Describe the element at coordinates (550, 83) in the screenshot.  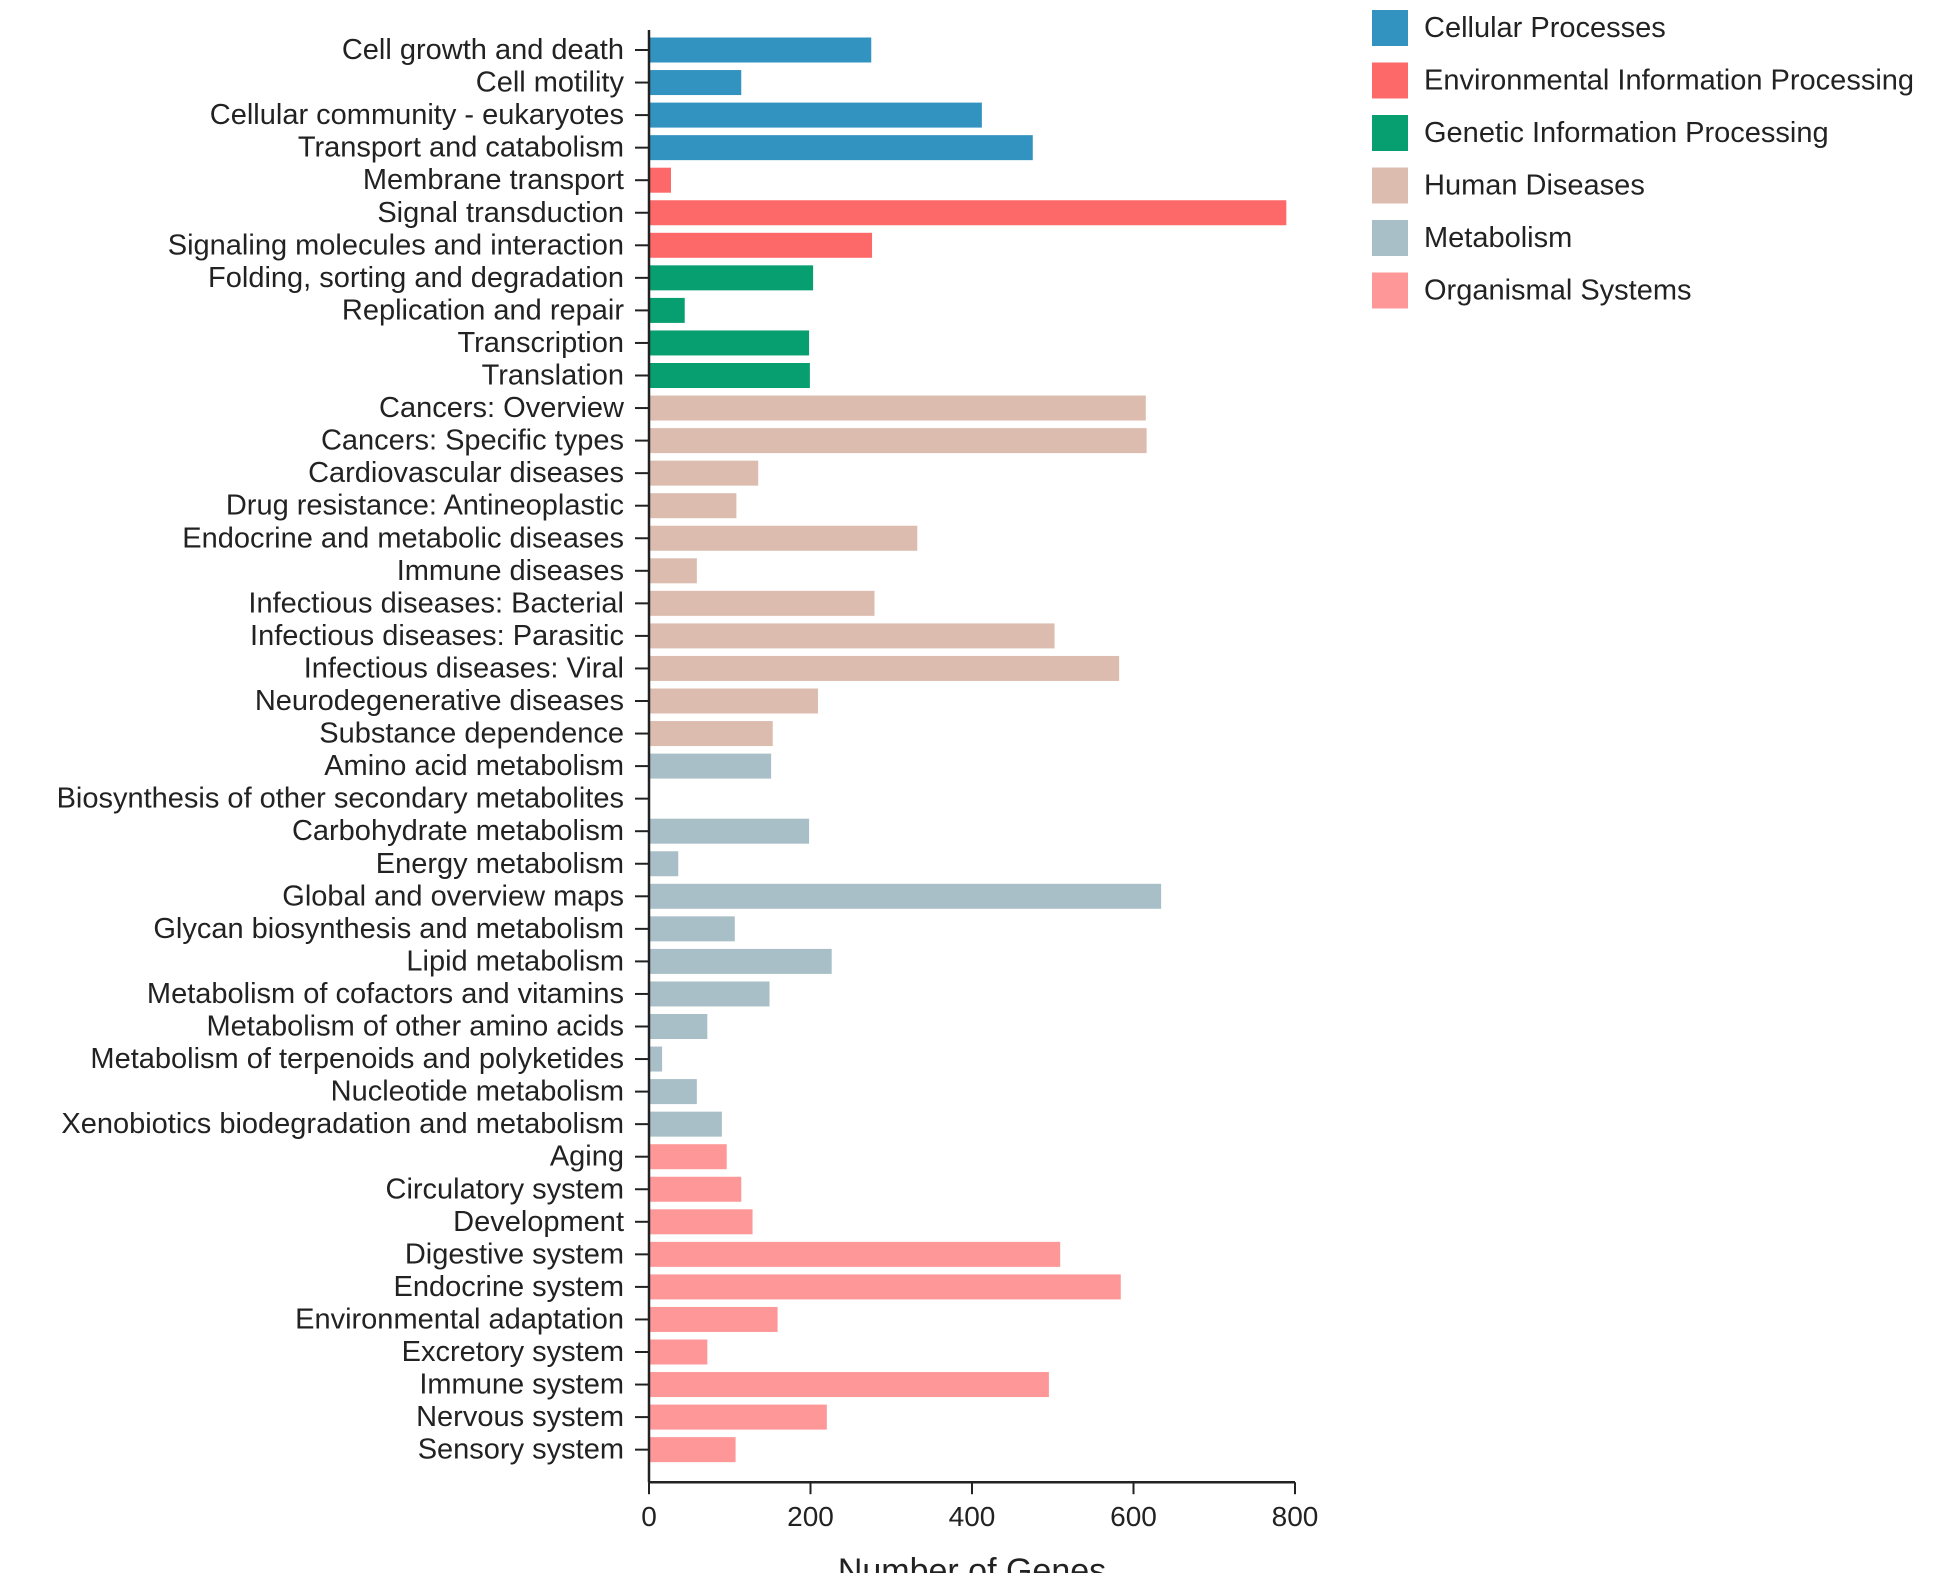
I see `category-label: Cell motility` at that location.